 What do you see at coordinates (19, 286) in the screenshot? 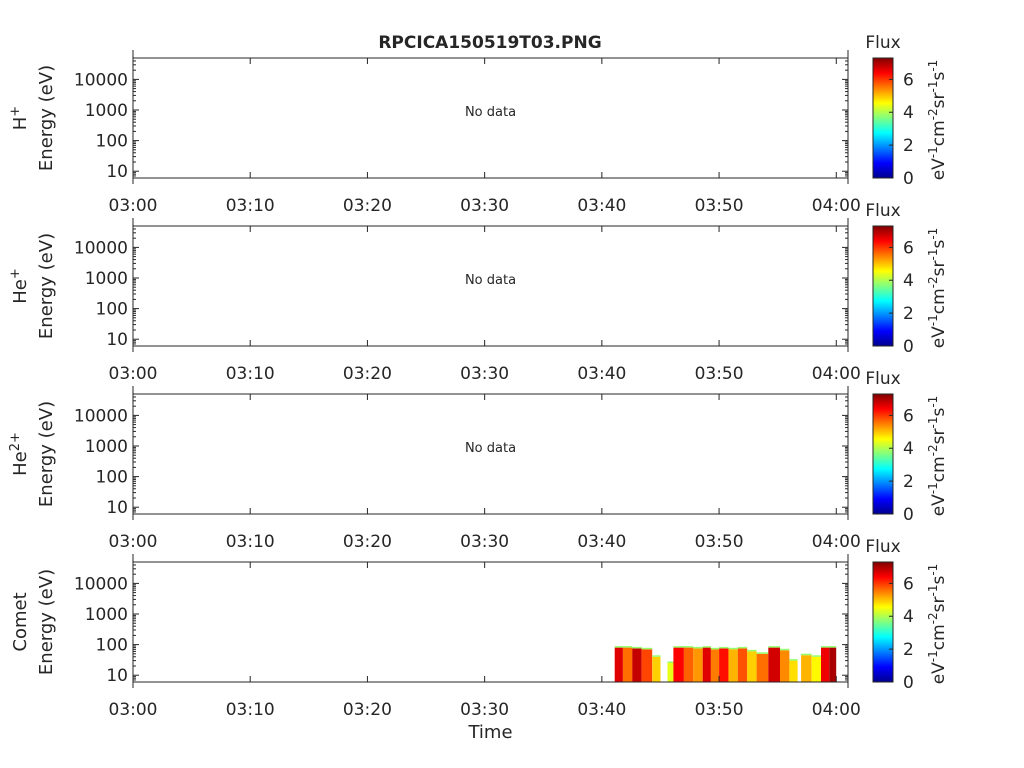
I see `species-label: He+` at bounding box center [19, 286].